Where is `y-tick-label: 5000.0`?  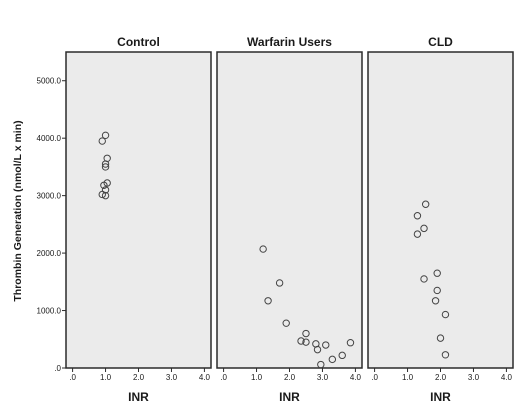 y-tick-label: 5000.0 is located at coordinates (49, 81).